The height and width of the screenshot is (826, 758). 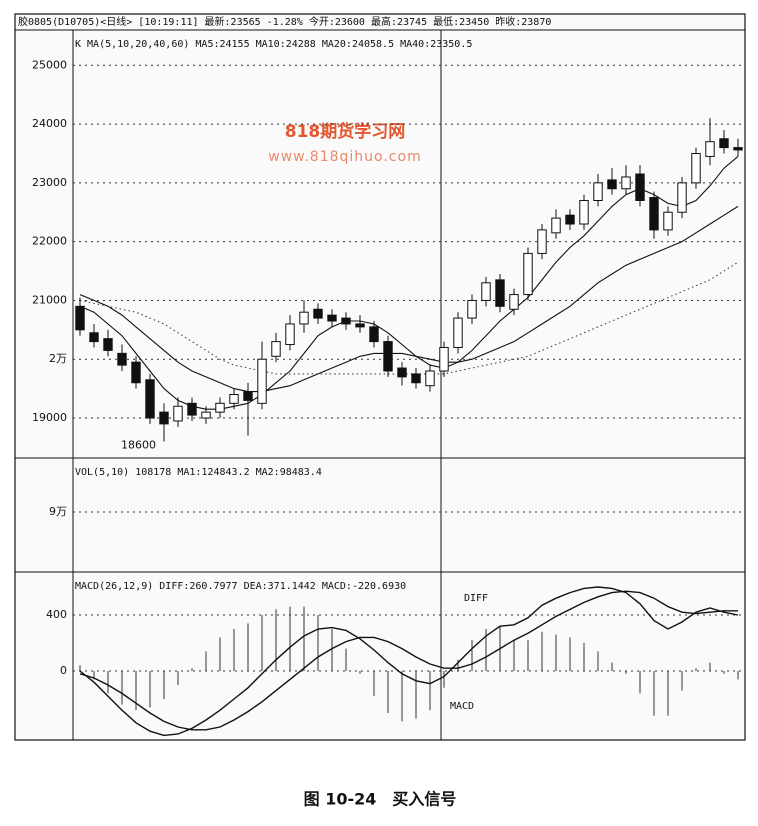 I want to click on caption: 图 10-24 买入信号, so click(x=380, y=799).